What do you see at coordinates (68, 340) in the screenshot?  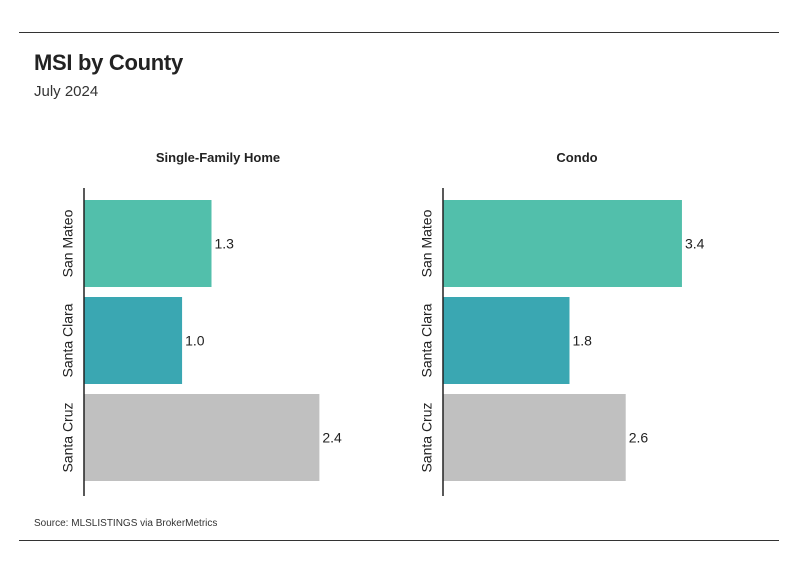 I see `category-label-single-family-home-santa-clara: Santa Clara` at bounding box center [68, 340].